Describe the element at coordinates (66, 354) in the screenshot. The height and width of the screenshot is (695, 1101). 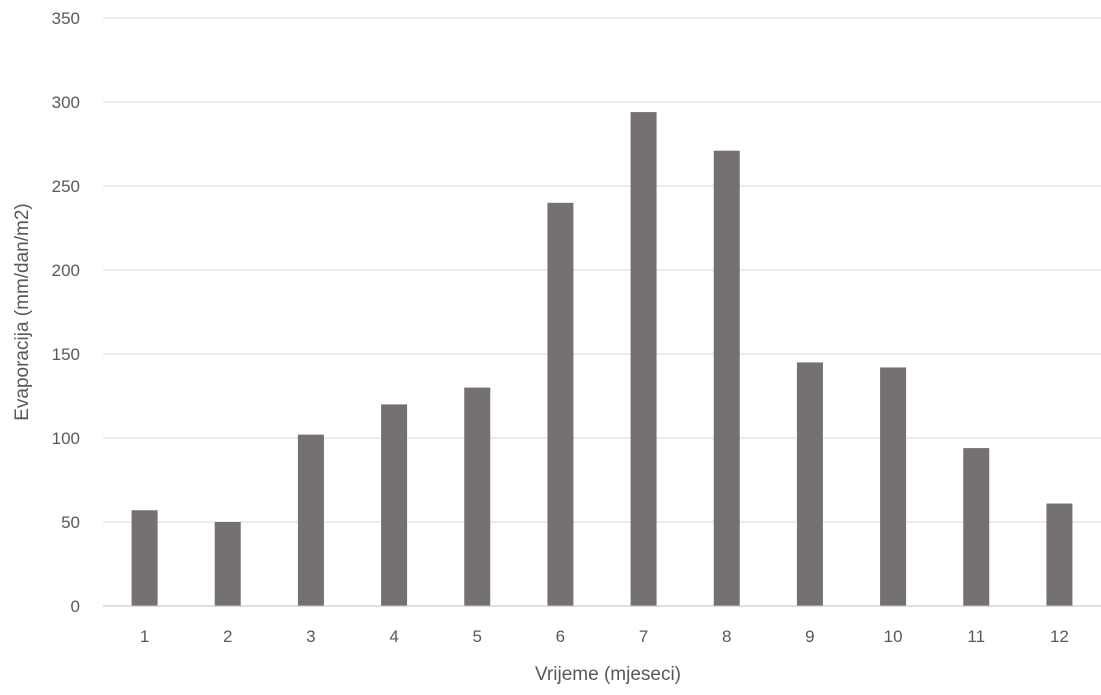
I see `y-tick-label: 150` at that location.